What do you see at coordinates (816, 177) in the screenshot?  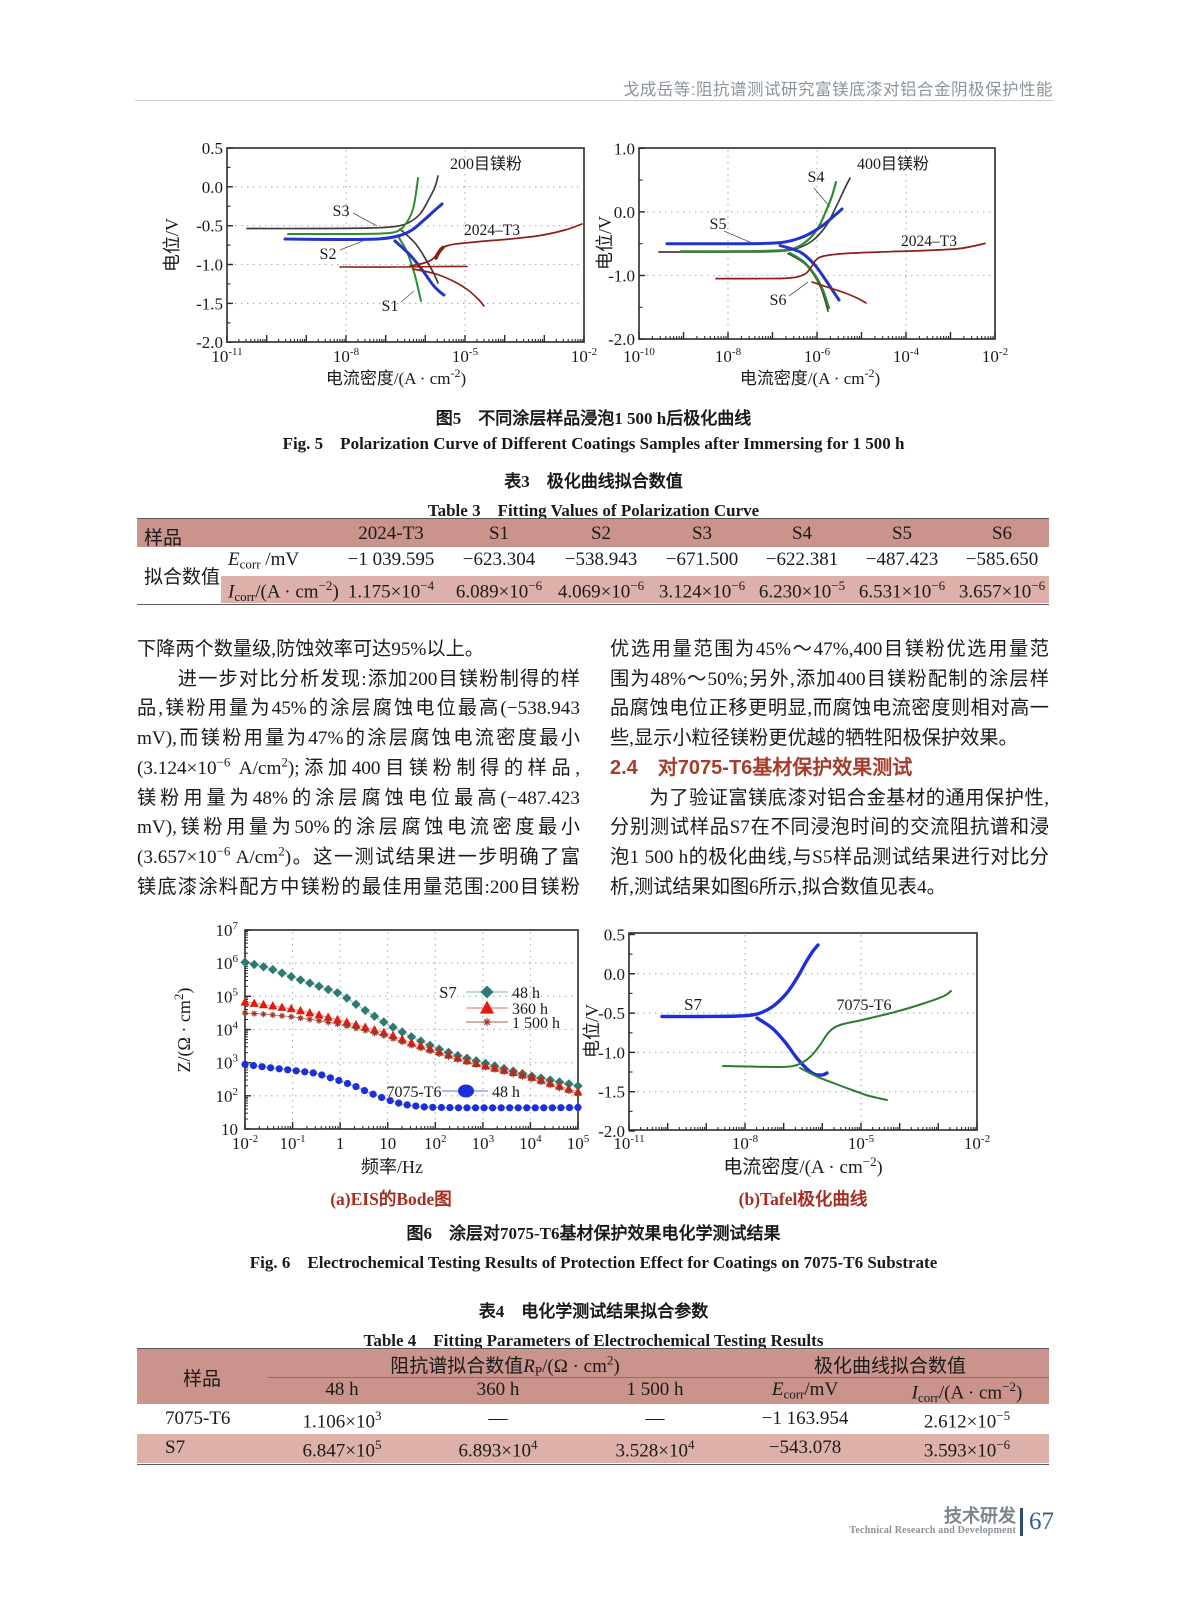 I see `svg-text: S4` at bounding box center [816, 177].